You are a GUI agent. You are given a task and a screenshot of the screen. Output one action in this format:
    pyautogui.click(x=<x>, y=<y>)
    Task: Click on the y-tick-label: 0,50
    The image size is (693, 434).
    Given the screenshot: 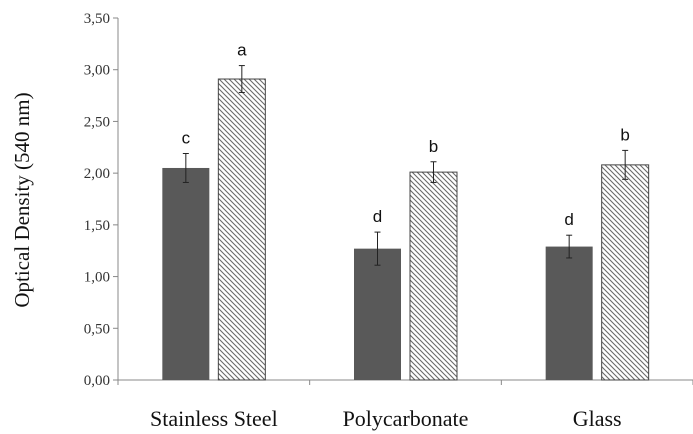 What is the action you would take?
    pyautogui.click(x=97, y=329)
    